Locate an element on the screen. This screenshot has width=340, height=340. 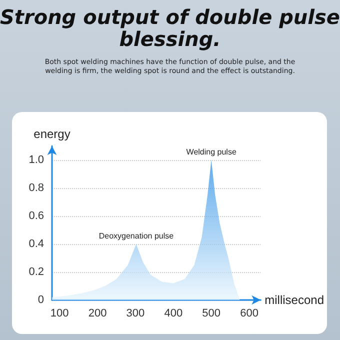
y-tick-label: 0 is located at coordinates (41, 300).